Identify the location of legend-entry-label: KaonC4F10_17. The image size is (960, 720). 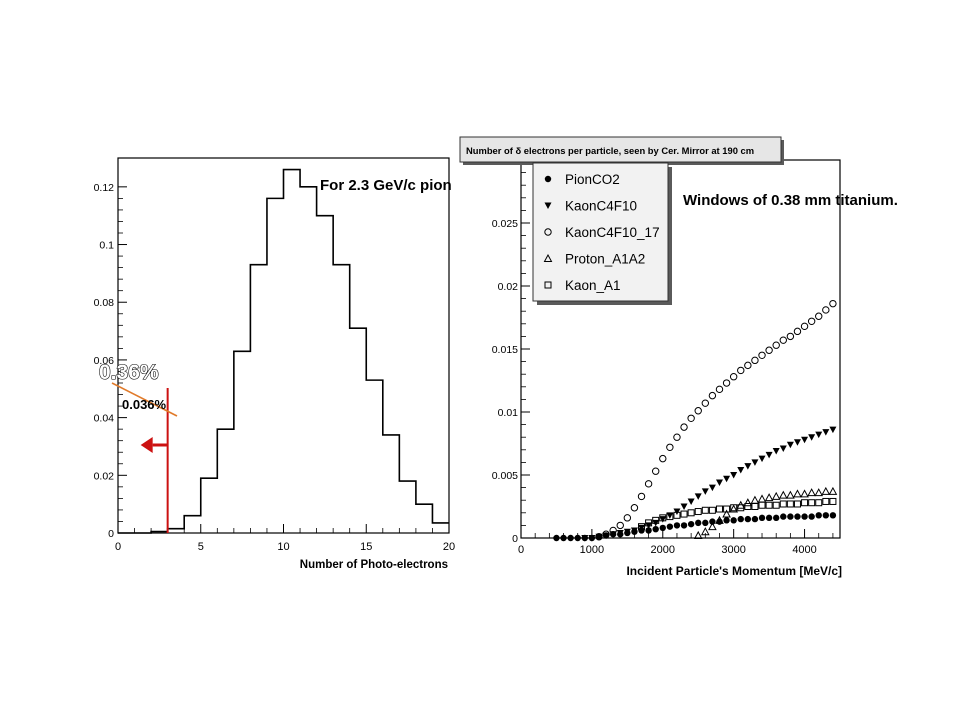
(612, 232).